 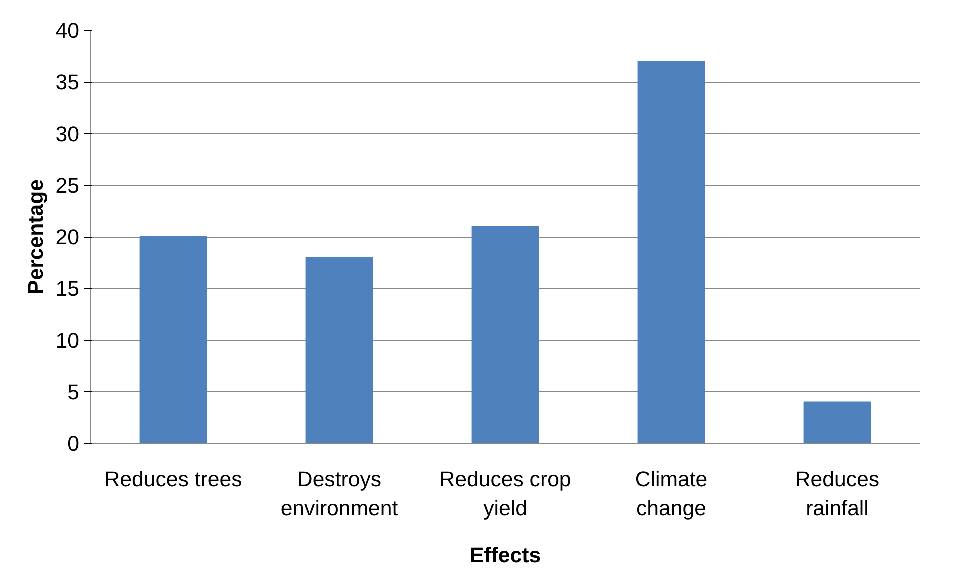 What do you see at coordinates (68, 134) in the screenshot?
I see `y-tick-label: 30` at bounding box center [68, 134].